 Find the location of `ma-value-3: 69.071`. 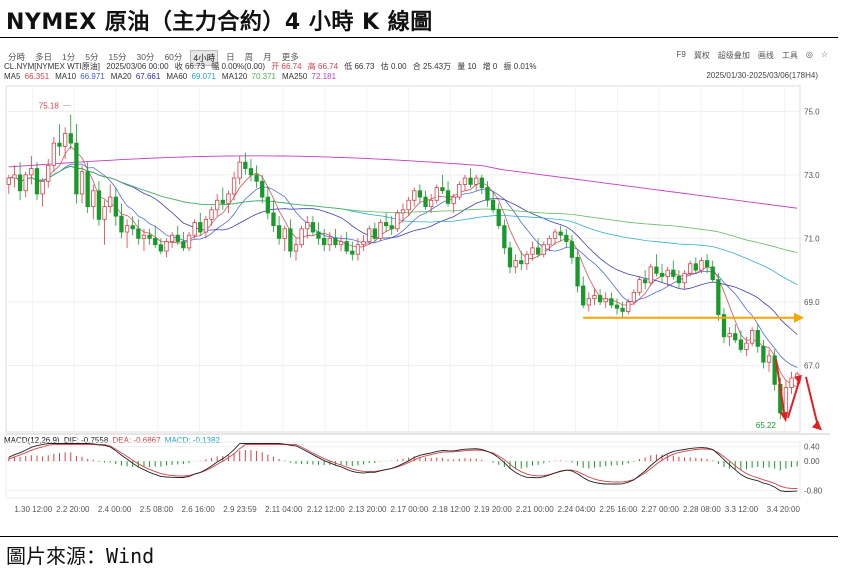

ma-value-3: 69.071 is located at coordinates (203, 76).